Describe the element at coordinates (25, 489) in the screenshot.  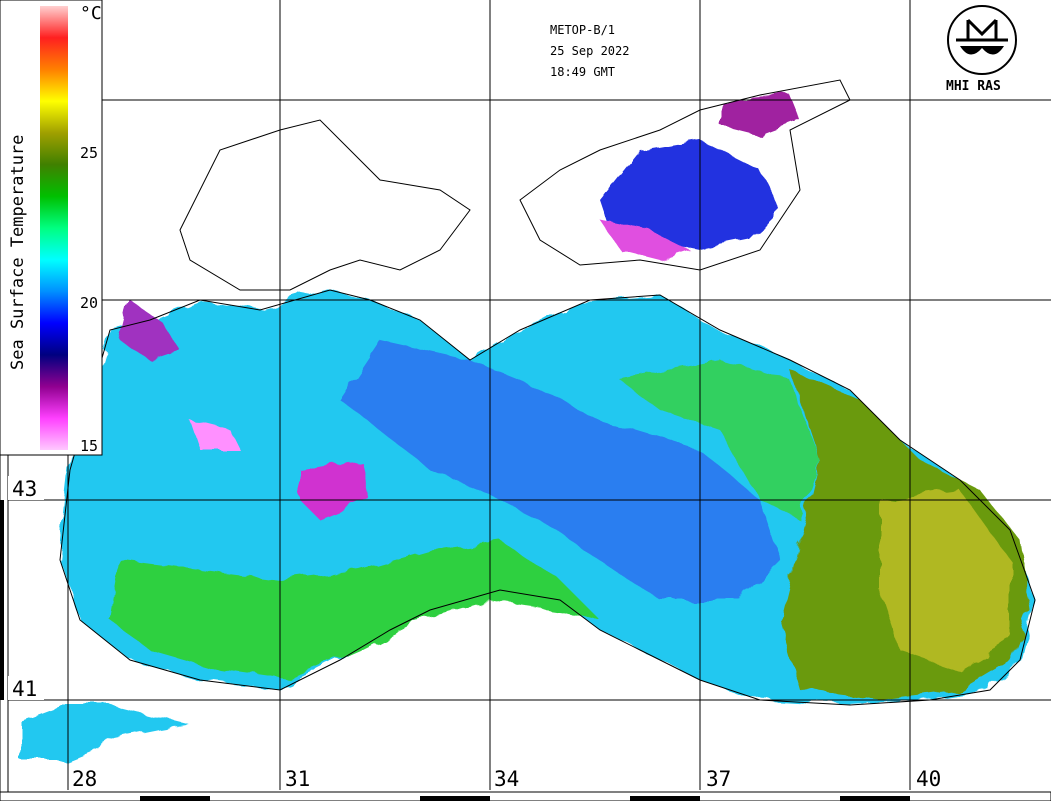
I see `lat-label-43: 43` at that location.